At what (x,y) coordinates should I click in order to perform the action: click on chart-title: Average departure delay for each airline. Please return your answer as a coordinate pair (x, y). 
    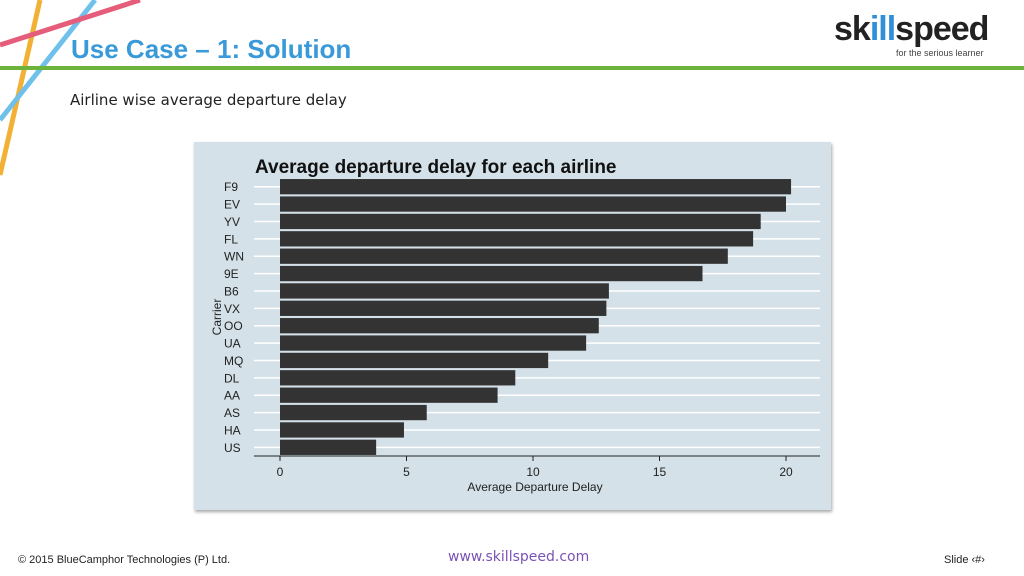
    Looking at the image, I should click on (436, 167).